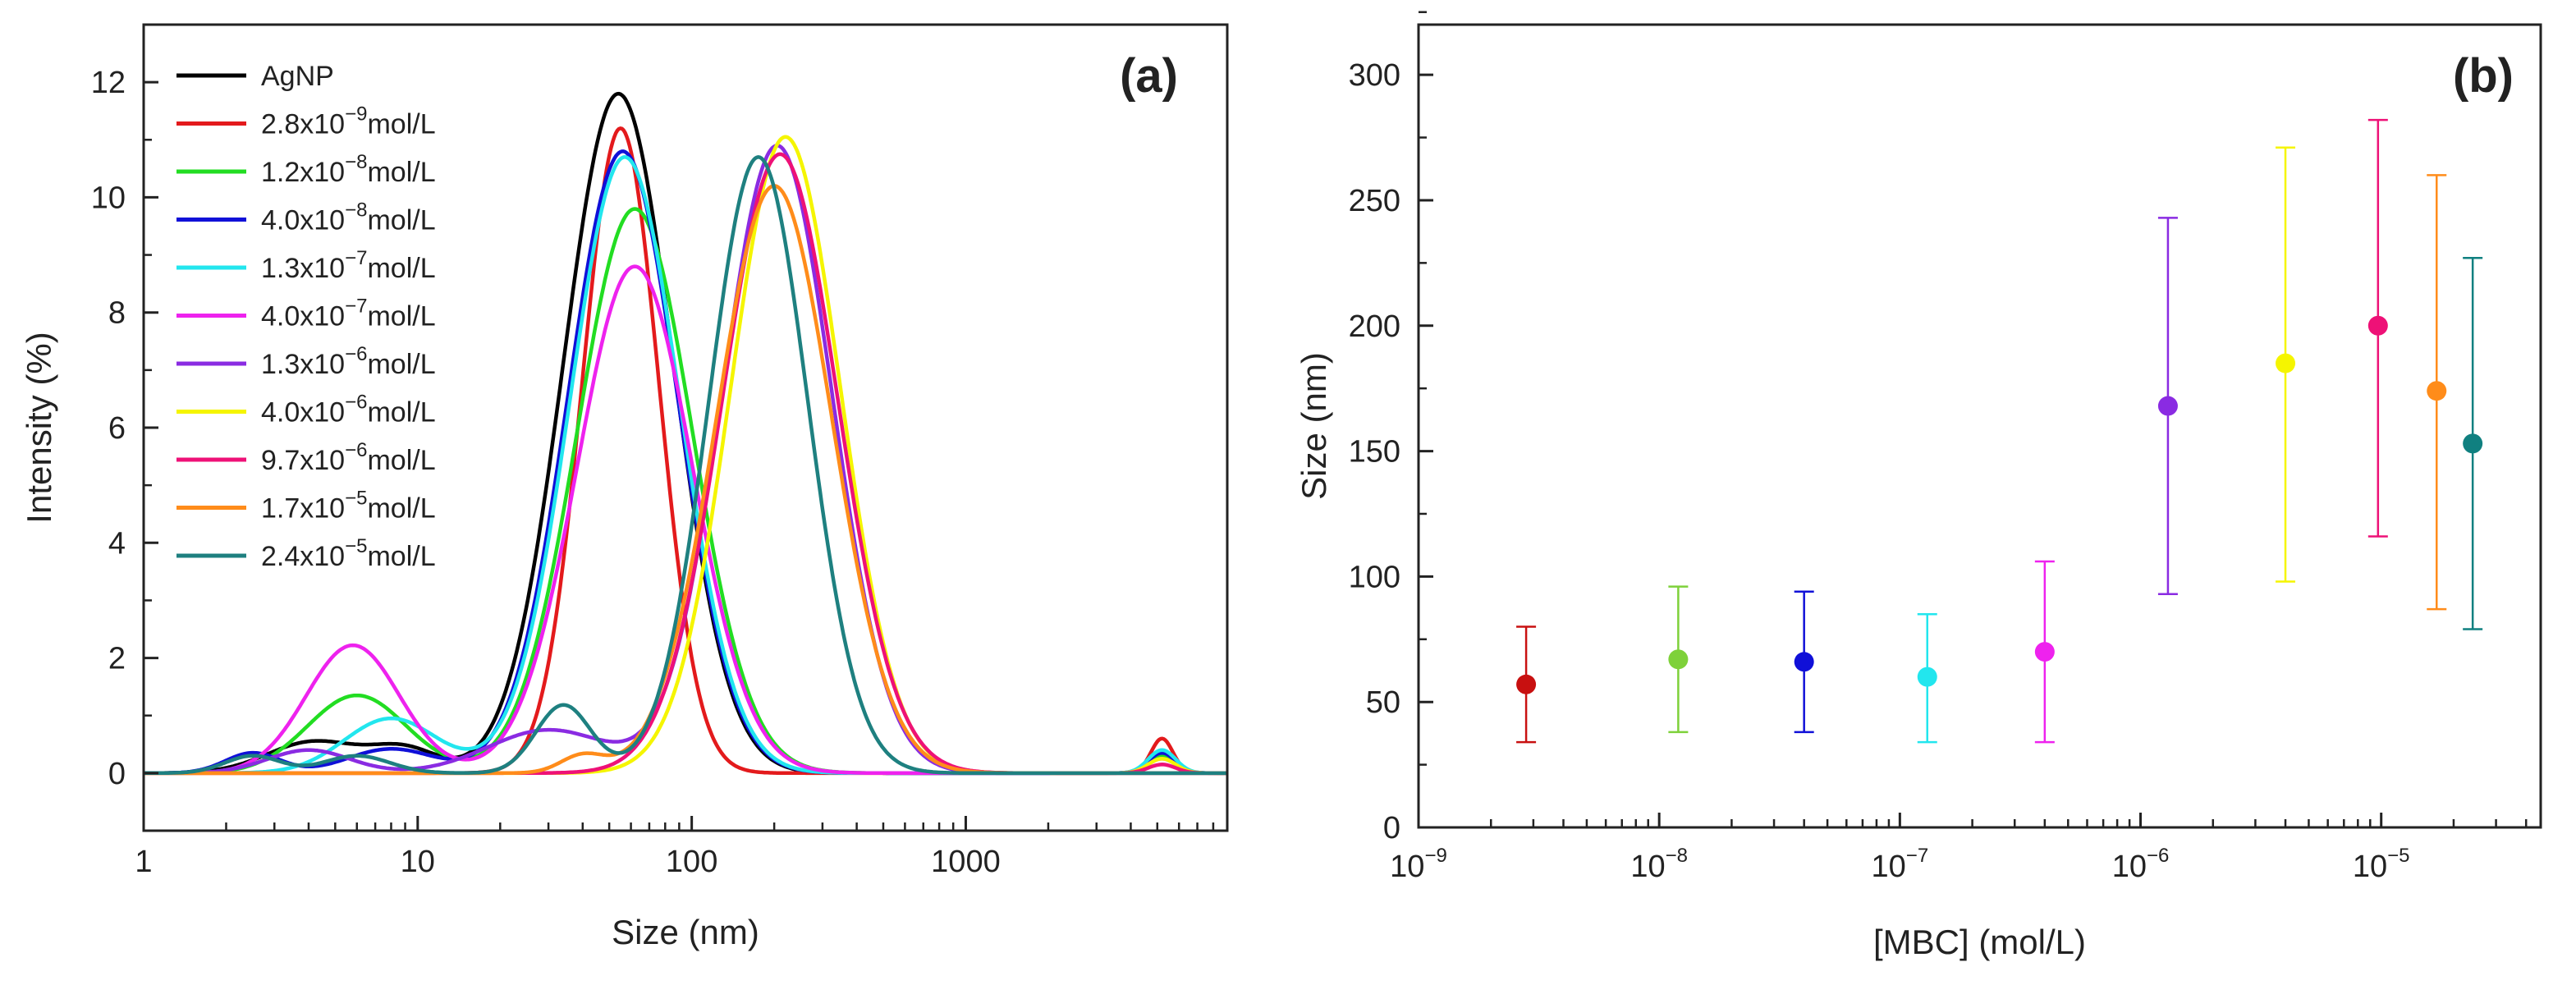 Image resolution: width=2576 pixels, height=985 pixels. I want to click on x-tick-label: 10⁻⁵, so click(2381, 865).